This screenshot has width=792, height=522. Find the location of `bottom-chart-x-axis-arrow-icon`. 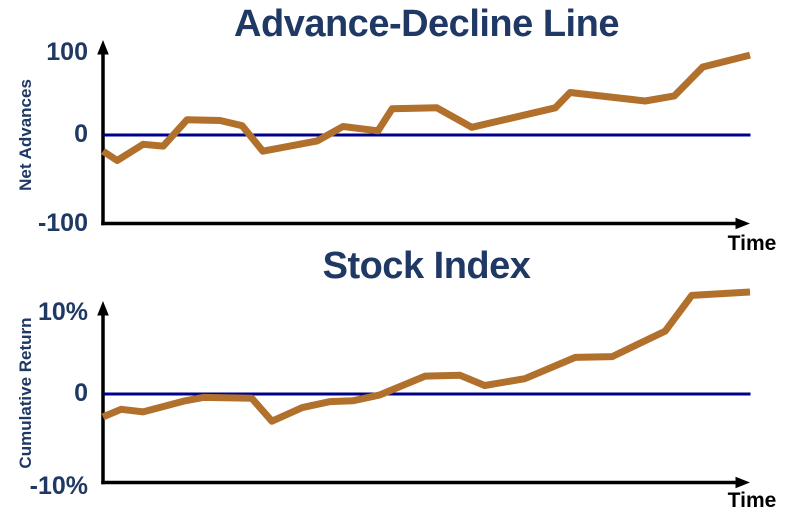

bottom-chart-x-axis-arrow-icon is located at coordinates (742, 482).